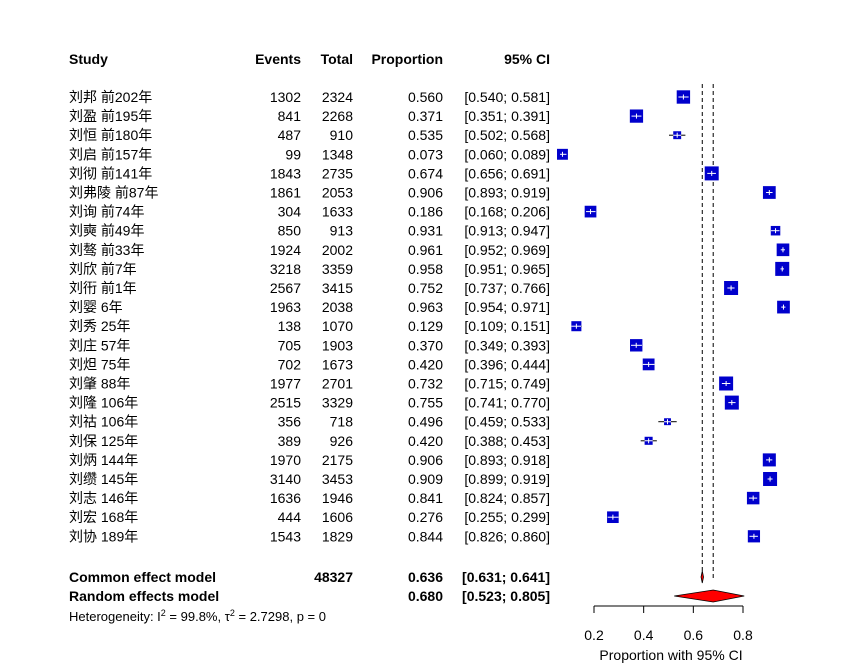 The image size is (855, 672). I want to click on study-events: 1543, so click(285, 536).